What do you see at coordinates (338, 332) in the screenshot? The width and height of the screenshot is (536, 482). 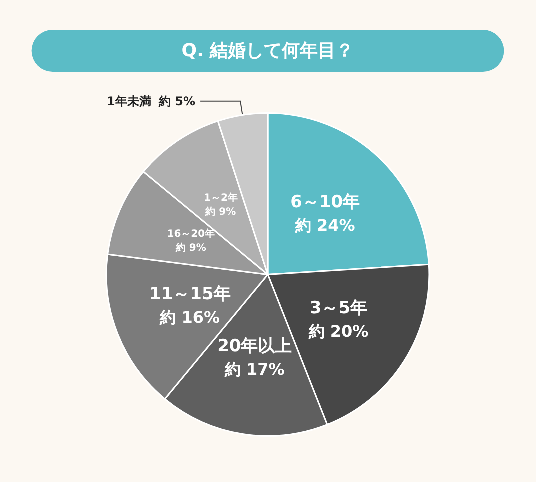 I see `data-label: 約 20%` at bounding box center [338, 332].